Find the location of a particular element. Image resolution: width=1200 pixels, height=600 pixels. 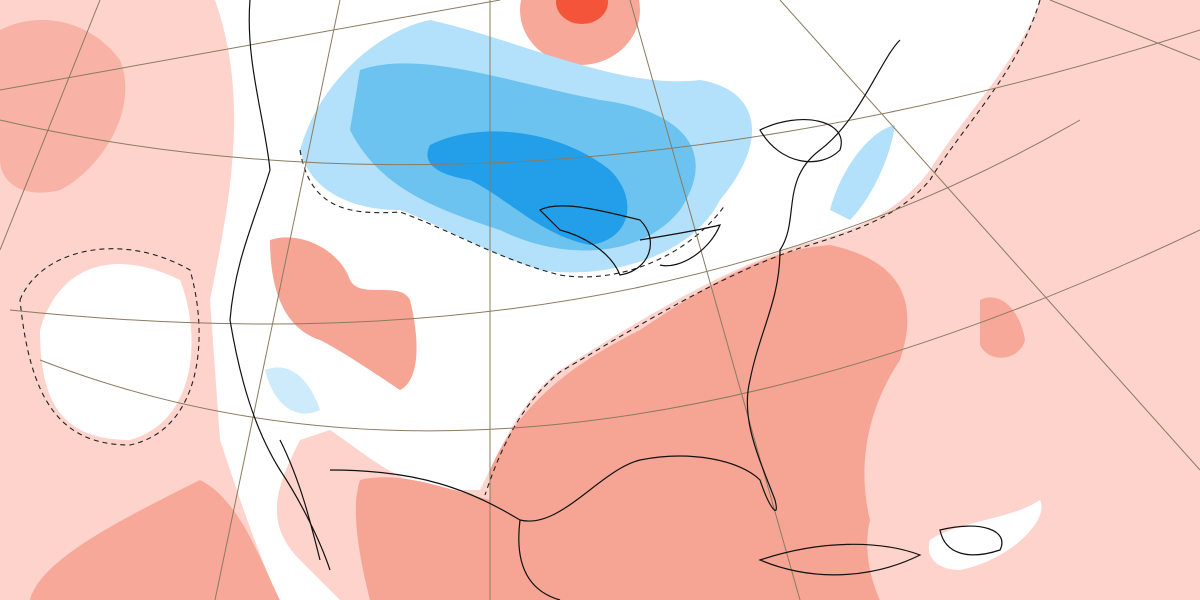

cold-core is located at coordinates (527, 188).